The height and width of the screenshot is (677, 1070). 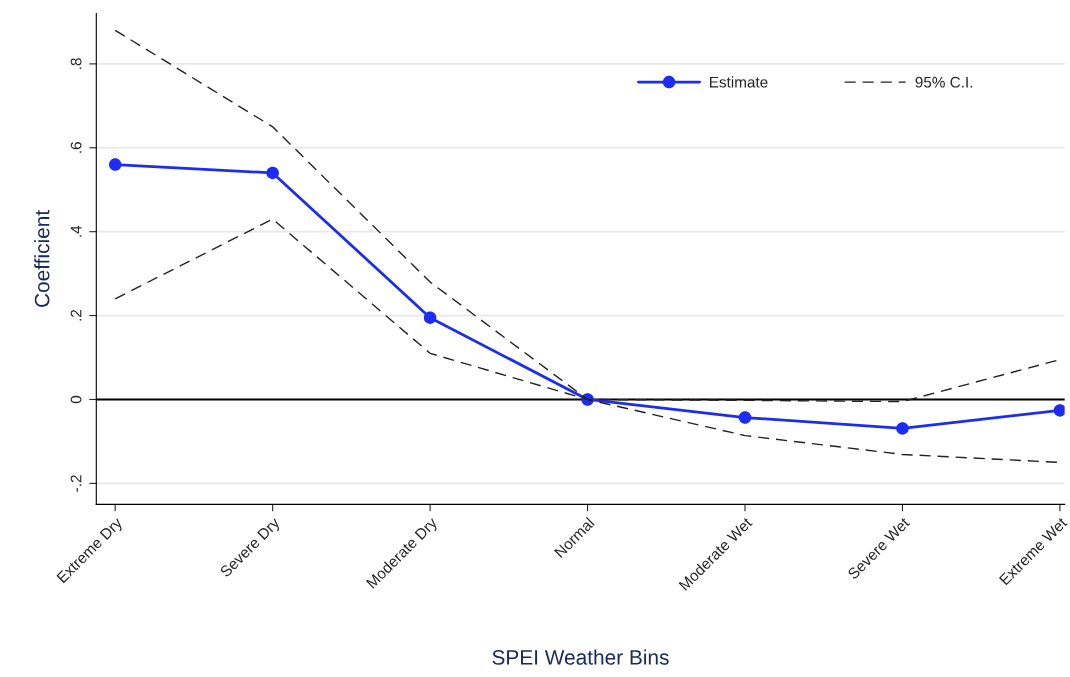 What do you see at coordinates (76, 63) in the screenshot?
I see `y-tick-label: .8` at bounding box center [76, 63].